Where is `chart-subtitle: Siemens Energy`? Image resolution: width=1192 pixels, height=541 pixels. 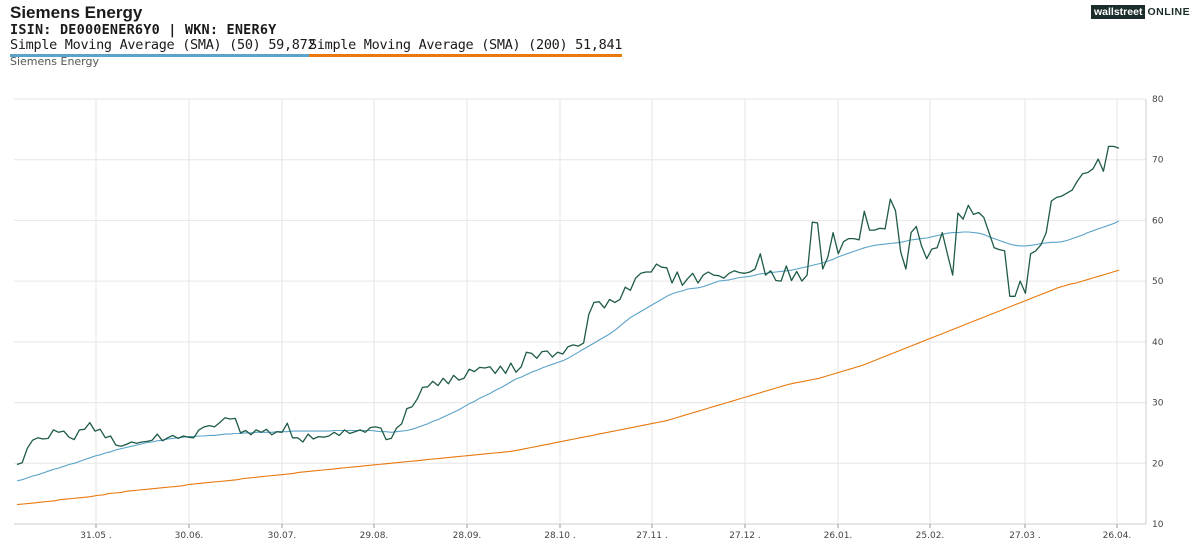 chart-subtitle: Siemens Energy is located at coordinates (54, 61).